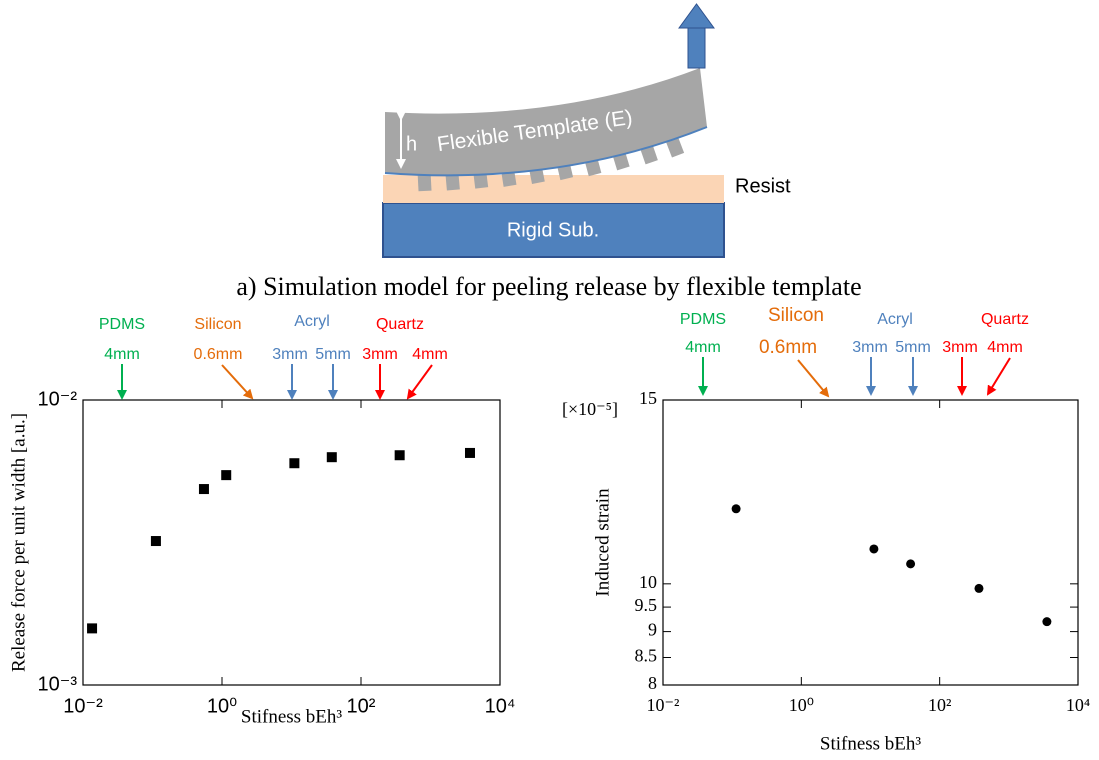 This screenshot has width=1099, height=760. Describe the element at coordinates (18, 542) in the screenshot. I see `y-axis-label: Release force per unit width [a.u.]` at that location.